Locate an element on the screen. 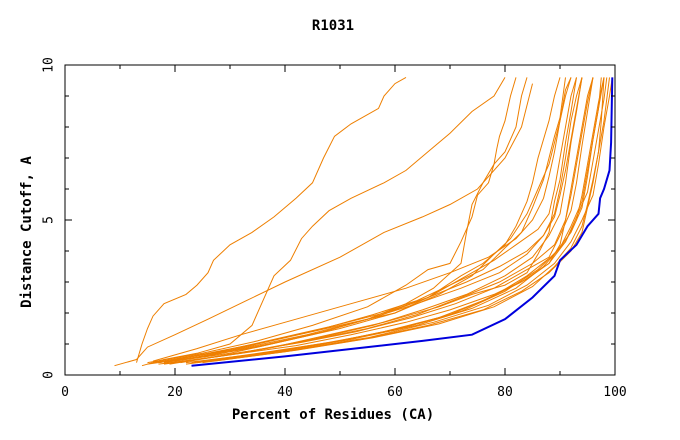 This screenshot has width=680, height=440. x-tick-label: 20 is located at coordinates (175, 392).